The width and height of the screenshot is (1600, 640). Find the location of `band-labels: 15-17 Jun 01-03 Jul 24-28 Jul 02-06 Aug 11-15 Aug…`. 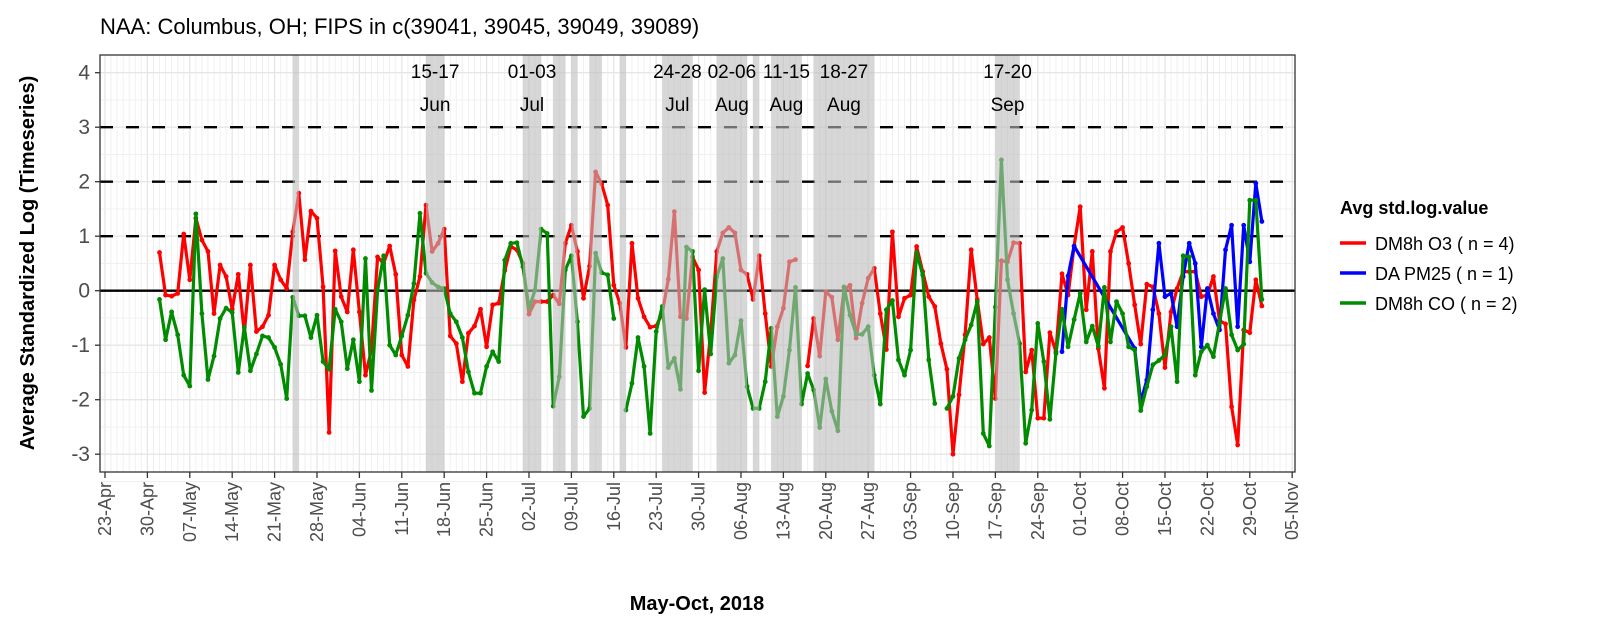

band-labels: 15-17 Jun 01-03 Jul 24-28 Jul 02-06 Aug 11-15 Aug… is located at coordinates (721, 89).